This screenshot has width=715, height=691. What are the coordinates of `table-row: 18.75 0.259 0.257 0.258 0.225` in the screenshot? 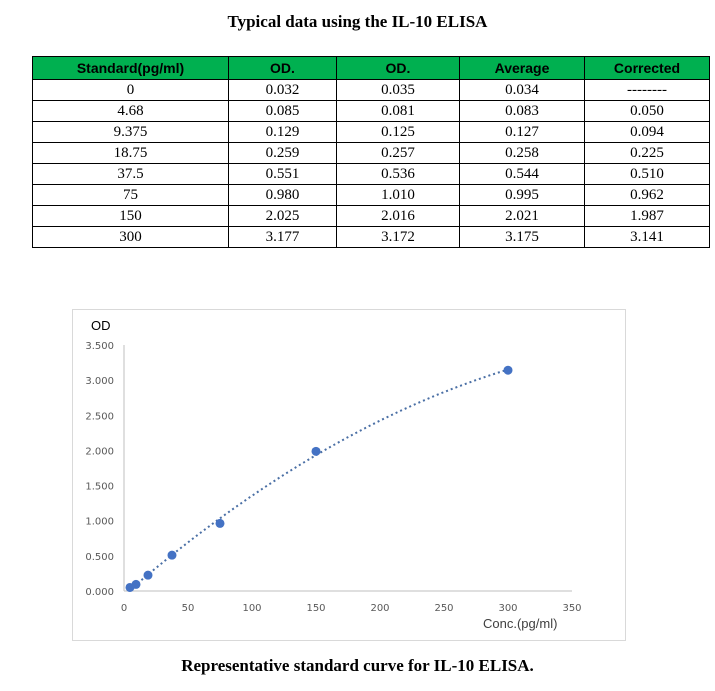 It's located at (371, 153).